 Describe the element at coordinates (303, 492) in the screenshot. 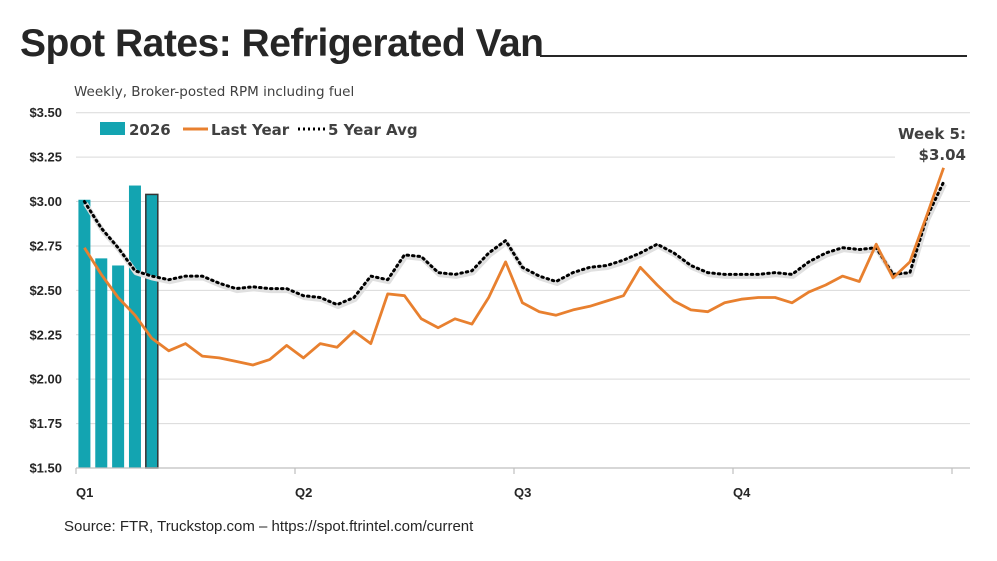

I see `x-tick-label: Q2` at that location.